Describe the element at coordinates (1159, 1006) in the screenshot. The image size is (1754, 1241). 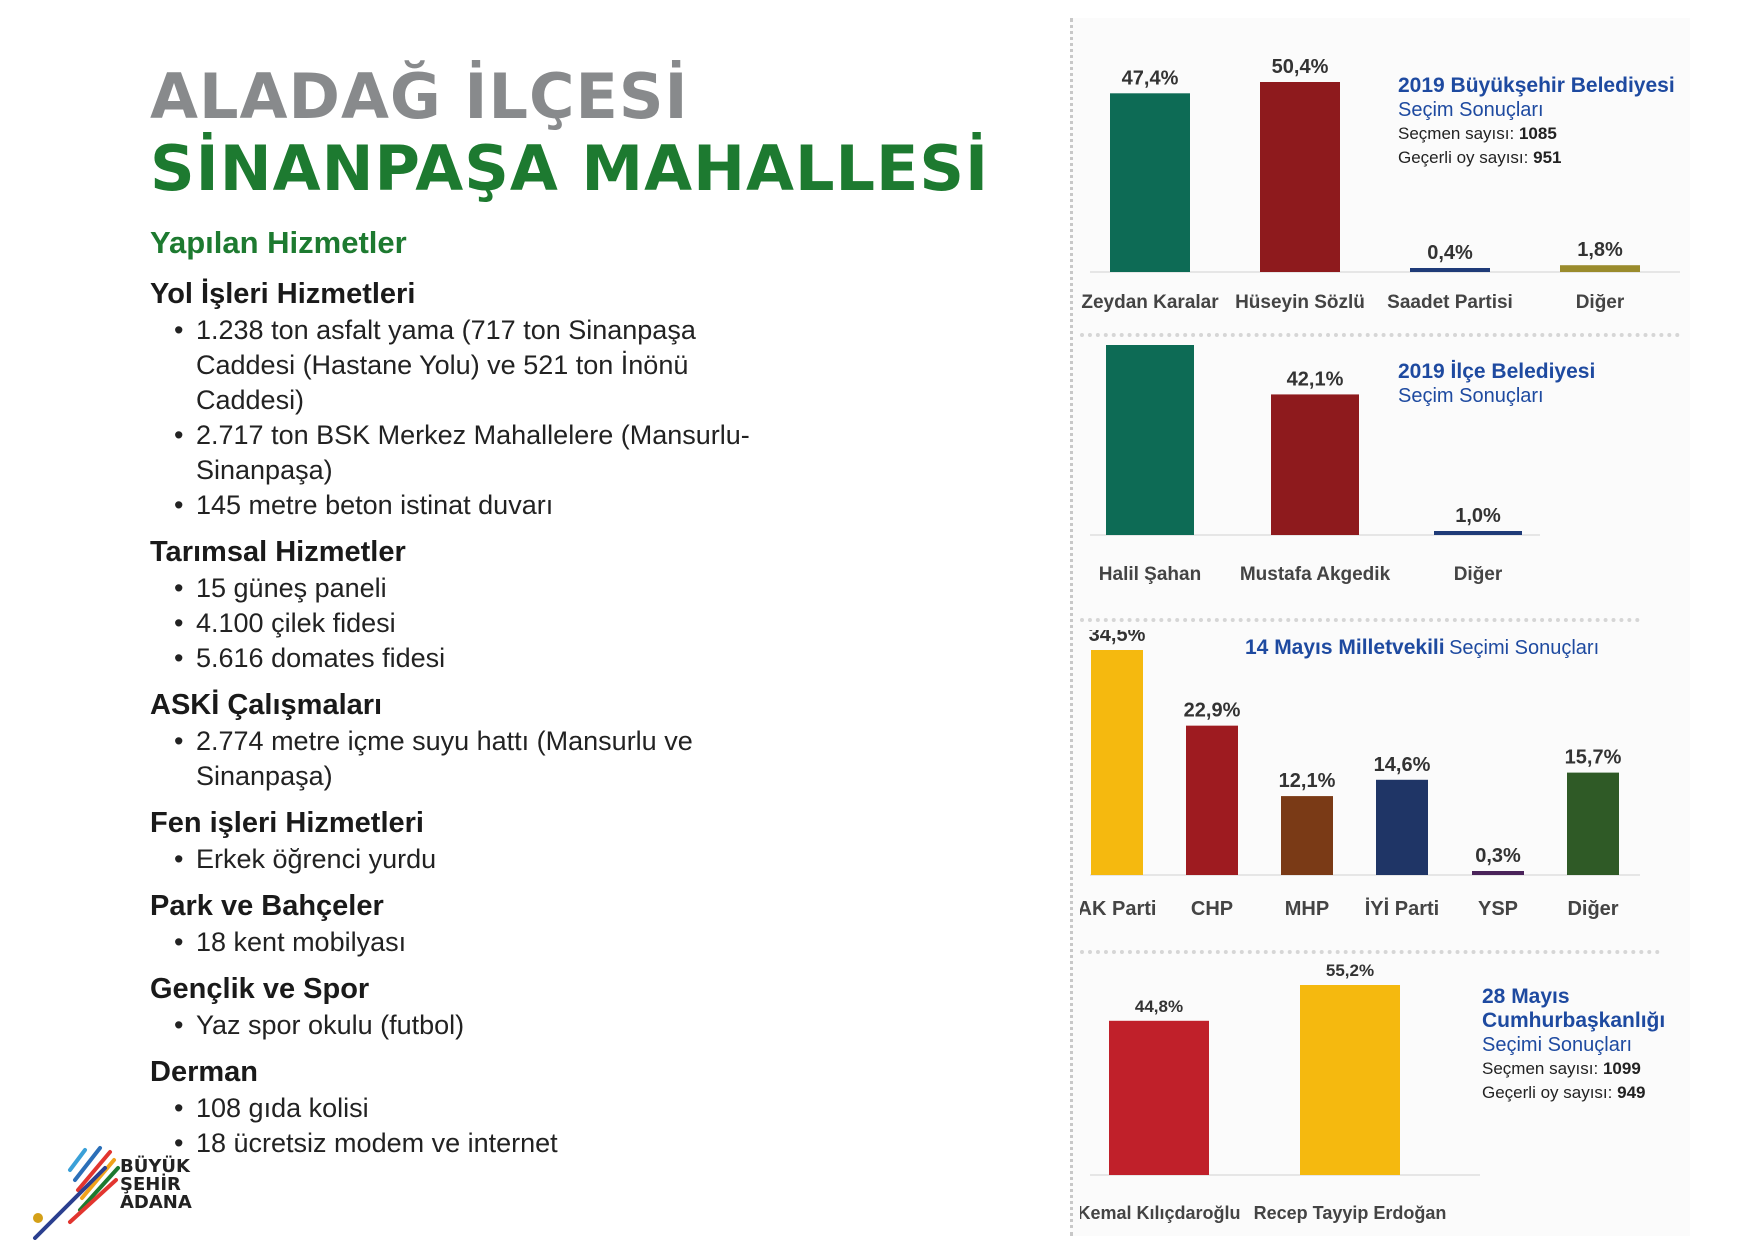
I see `bar-value-label: 44,8%` at that location.